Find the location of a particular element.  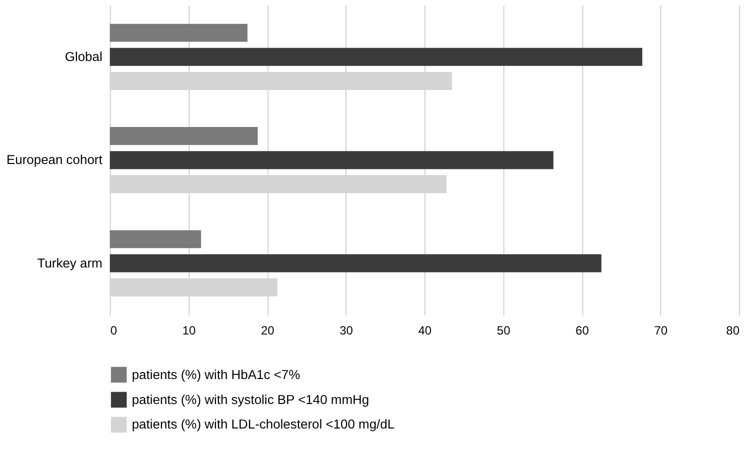

x-tick-label: 30 is located at coordinates (347, 330).